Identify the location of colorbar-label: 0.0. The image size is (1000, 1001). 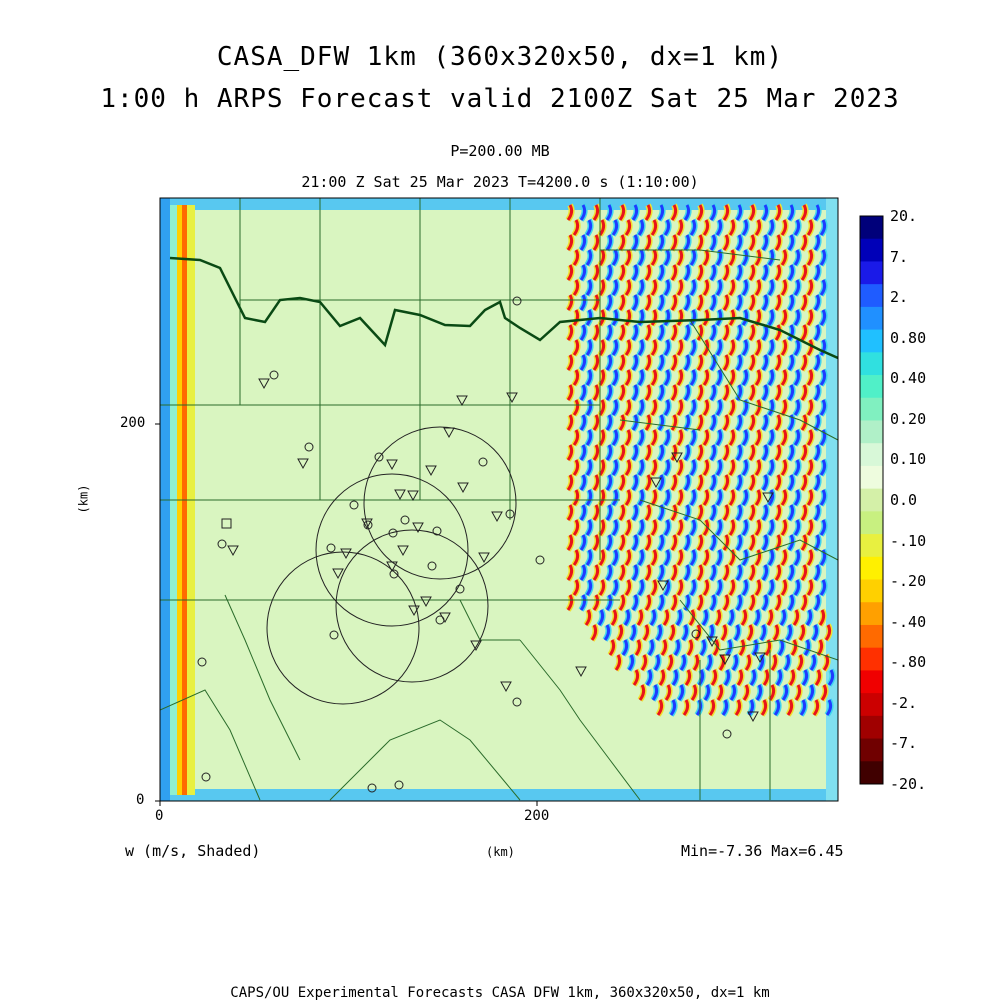
(904, 500).